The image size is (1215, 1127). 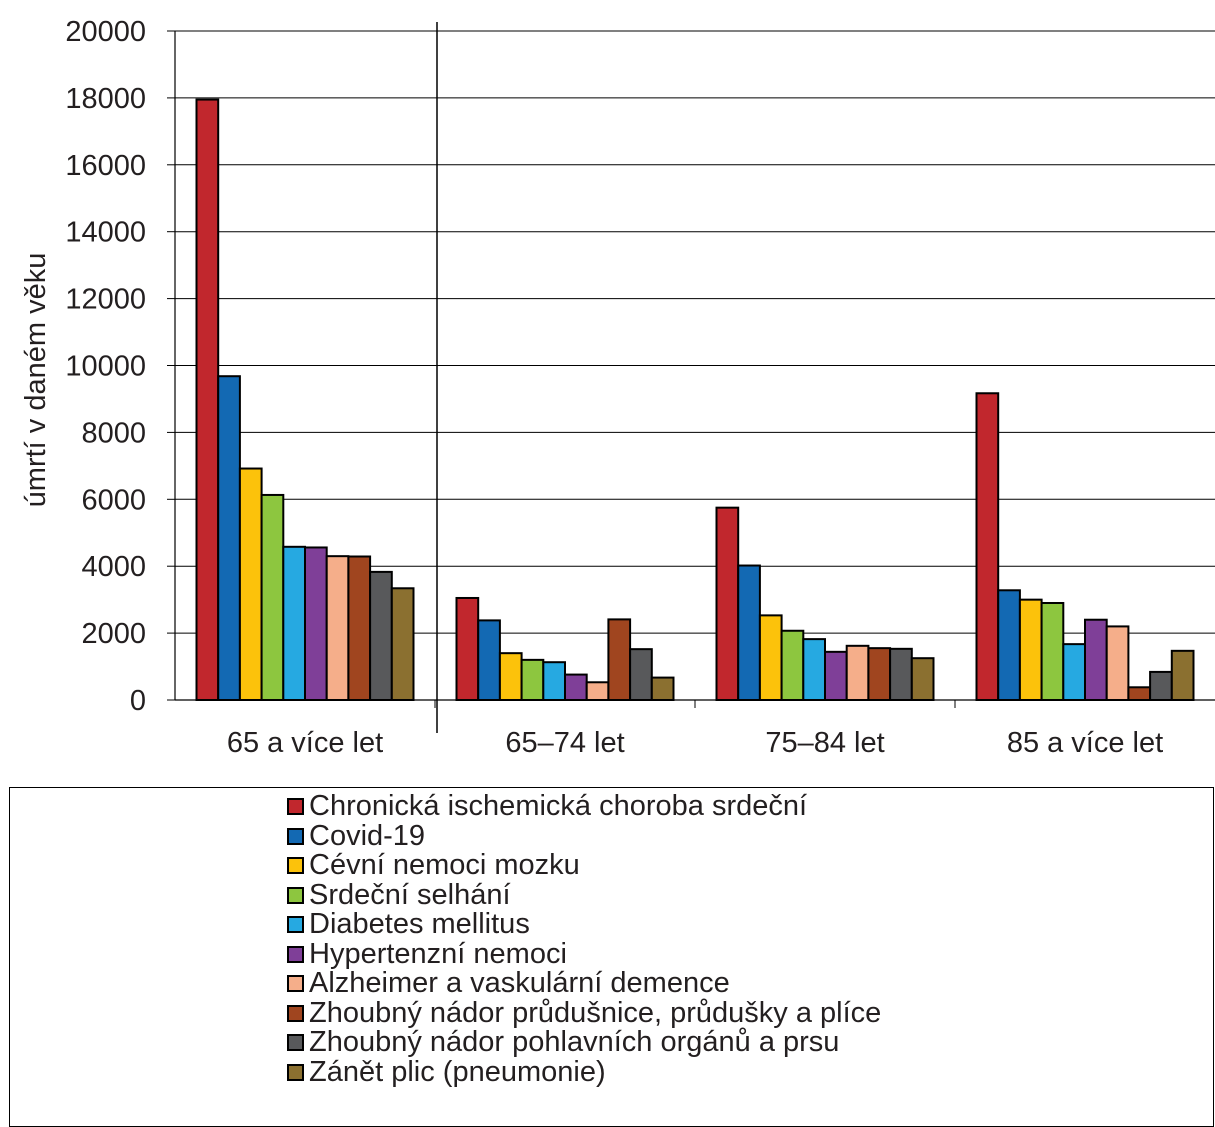 I want to click on y-tick-label: 10000, so click(x=105, y=367).